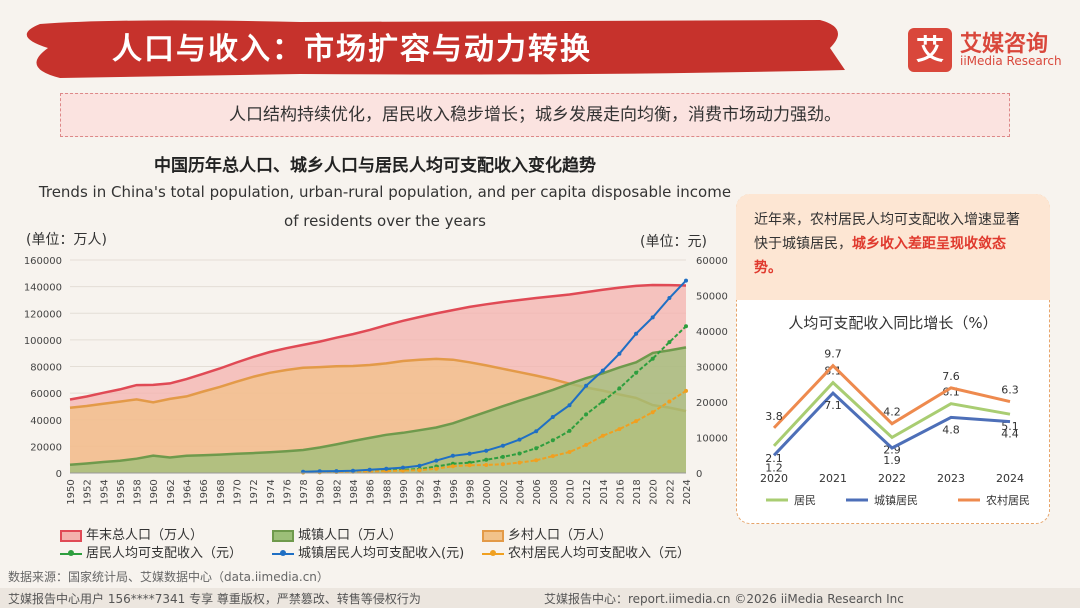  I want to click on logo-text-cn: 艾媒咨询, so click(1004, 44).